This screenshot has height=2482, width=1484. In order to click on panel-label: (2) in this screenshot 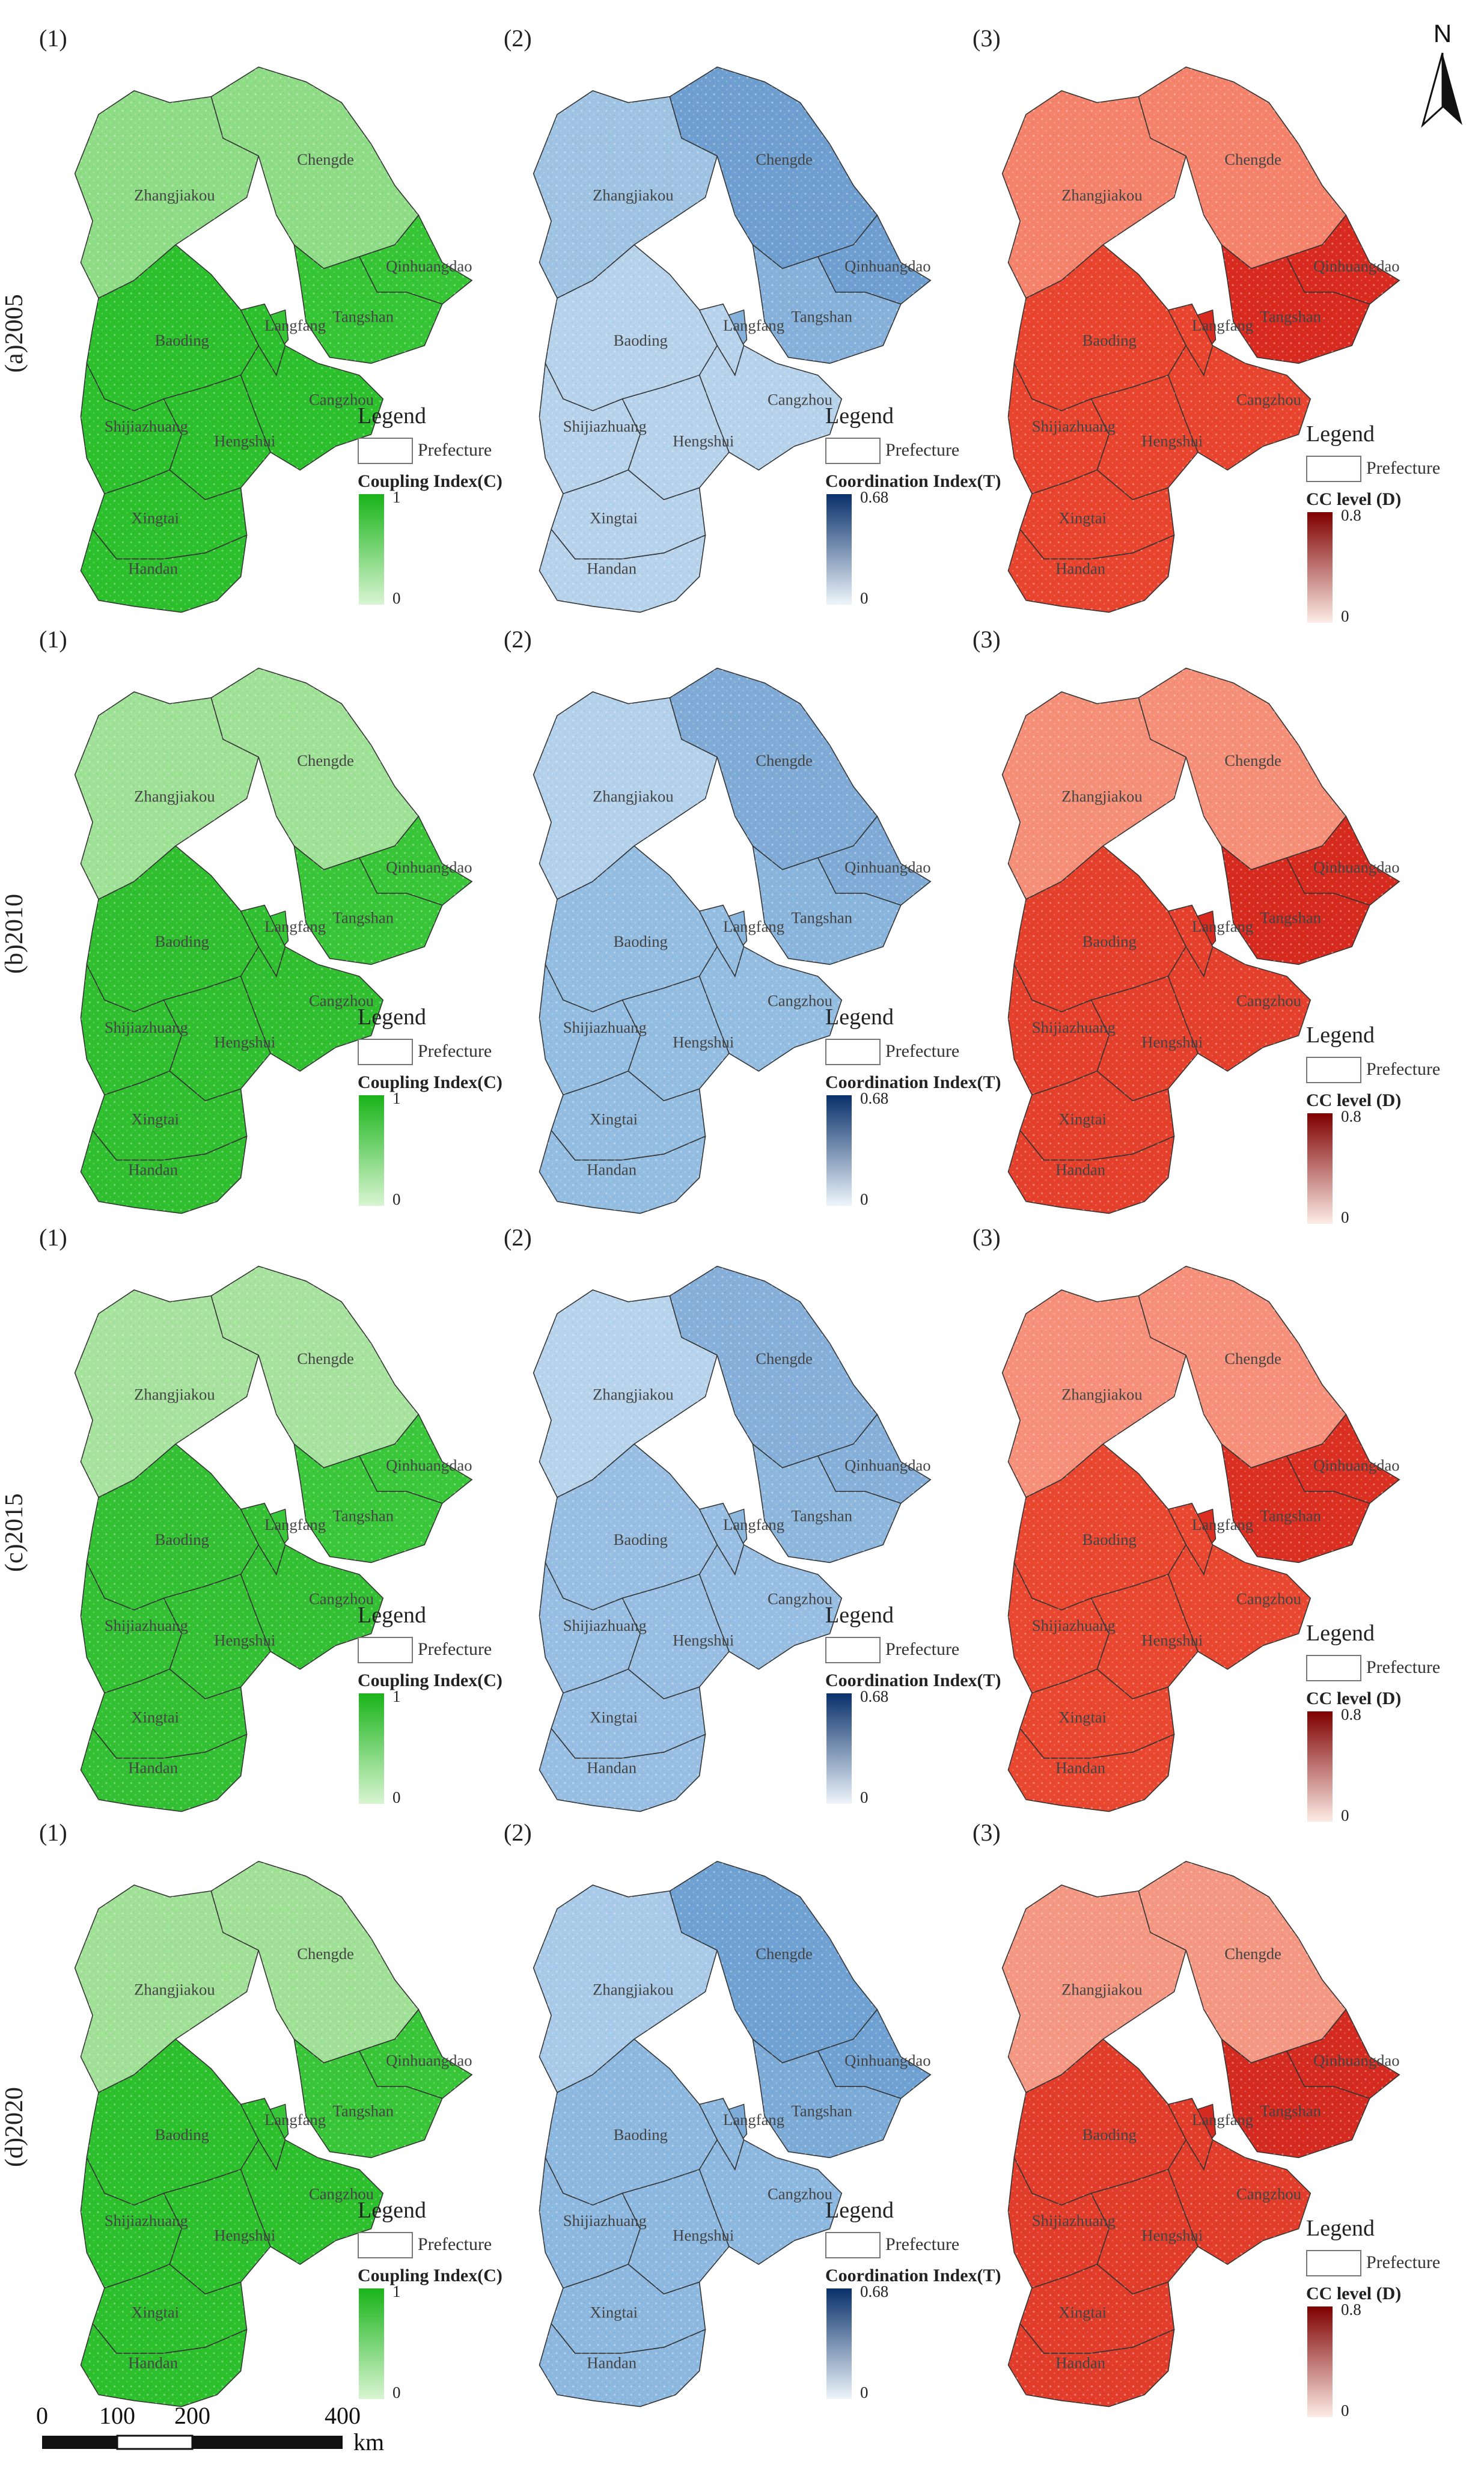, I will do `click(518, 39)`.